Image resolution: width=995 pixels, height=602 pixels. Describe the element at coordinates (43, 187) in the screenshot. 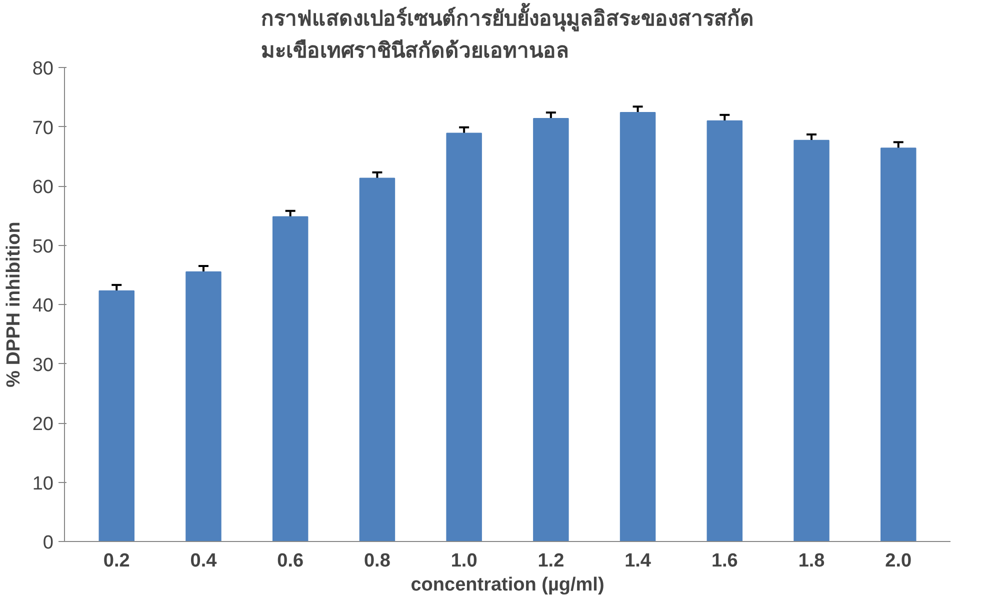

I see `y-tick-label: 60` at that location.